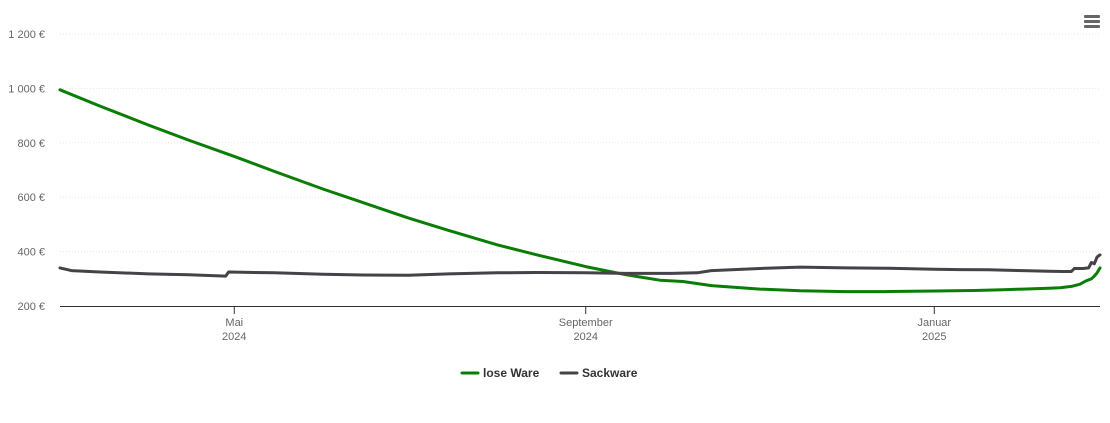 The height and width of the screenshot is (423, 1110). I want to click on hamburger-menu-icon, so click(1092, 21).